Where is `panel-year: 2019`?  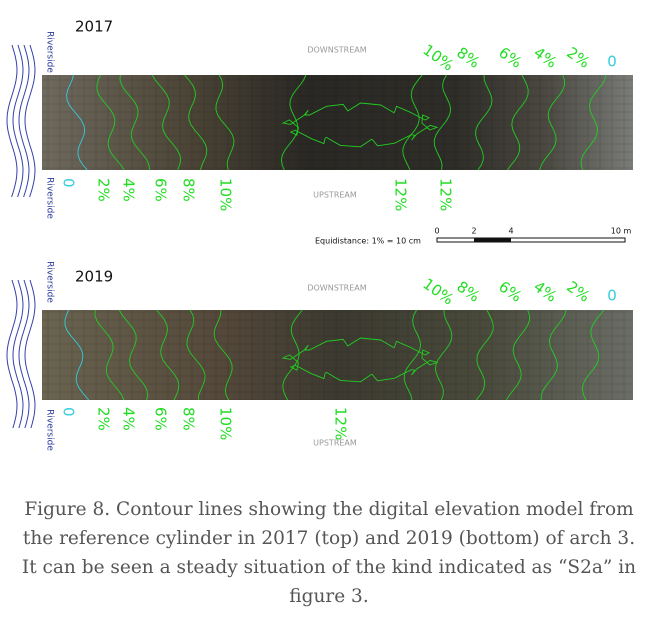
panel-year: 2019 is located at coordinates (94, 277).